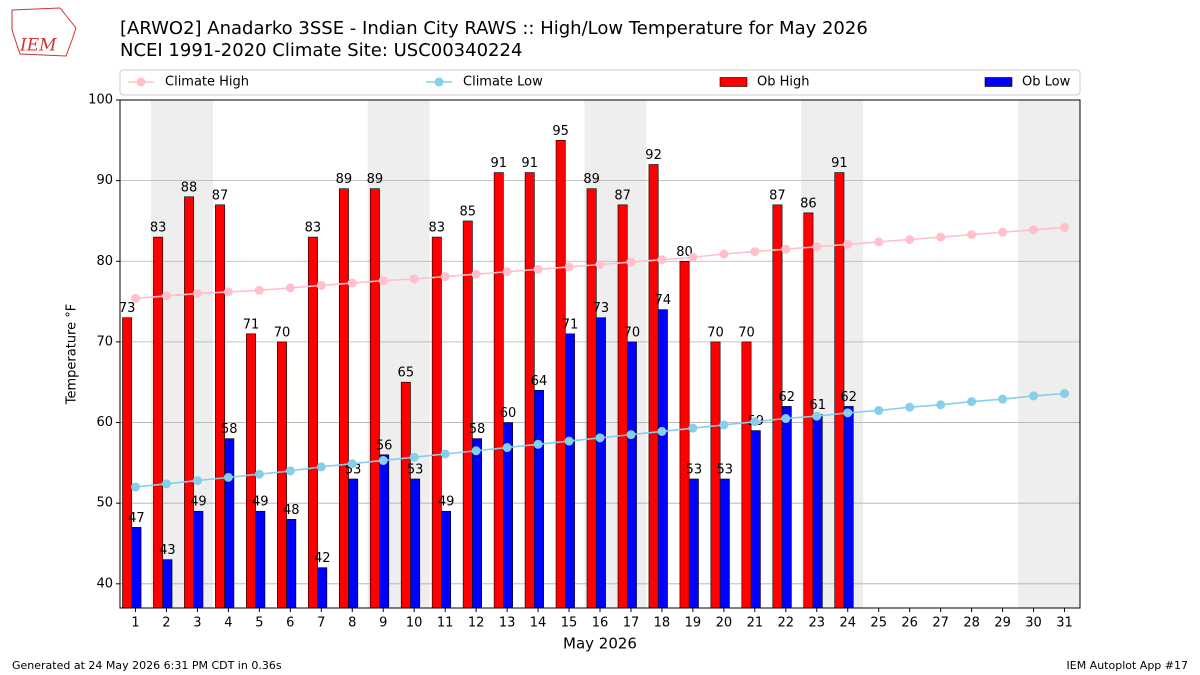 This screenshot has width=1200, height=675. I want to click on y-tick-label: 100, so click(100, 100).